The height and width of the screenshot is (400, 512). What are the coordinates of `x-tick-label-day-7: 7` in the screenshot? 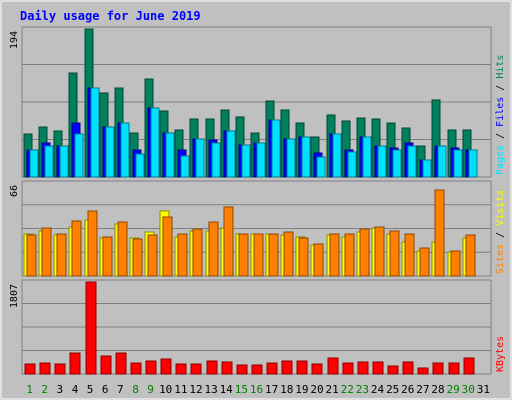 It's located at (120, 389).